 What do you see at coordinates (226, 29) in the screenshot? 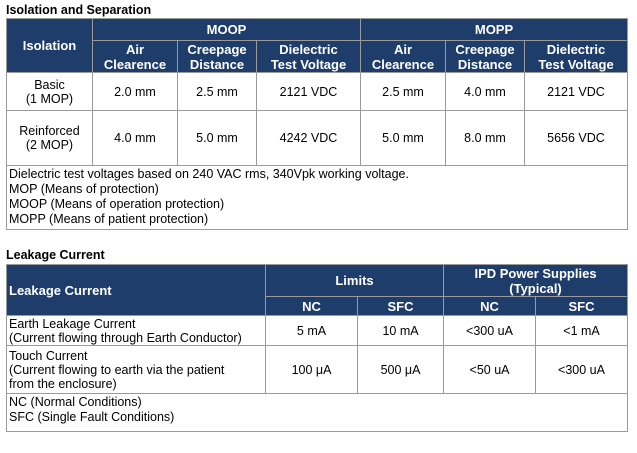
I see `header-moop: MOOP` at bounding box center [226, 29].